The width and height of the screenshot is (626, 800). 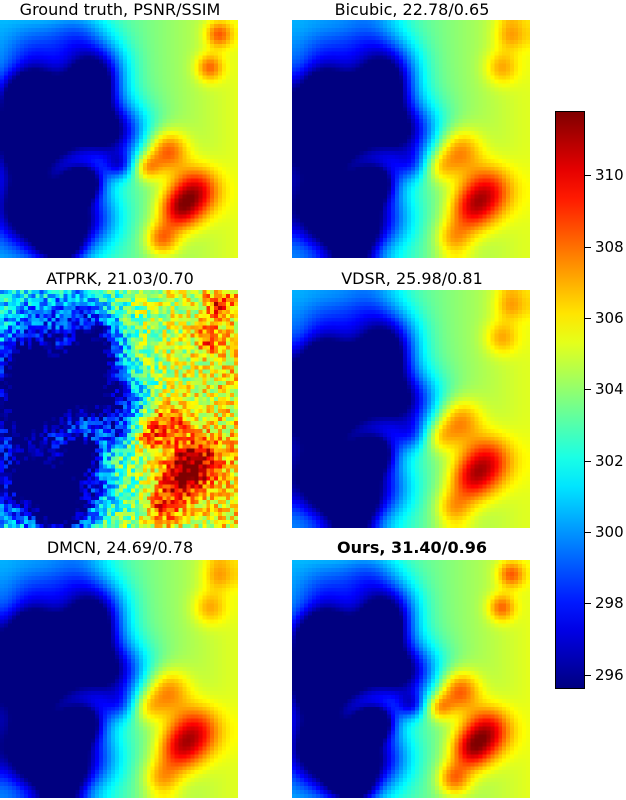 What do you see at coordinates (120, 10) in the screenshot?
I see `panel-title-ground-truth: Ground truth, PSNR/SSIM` at bounding box center [120, 10].